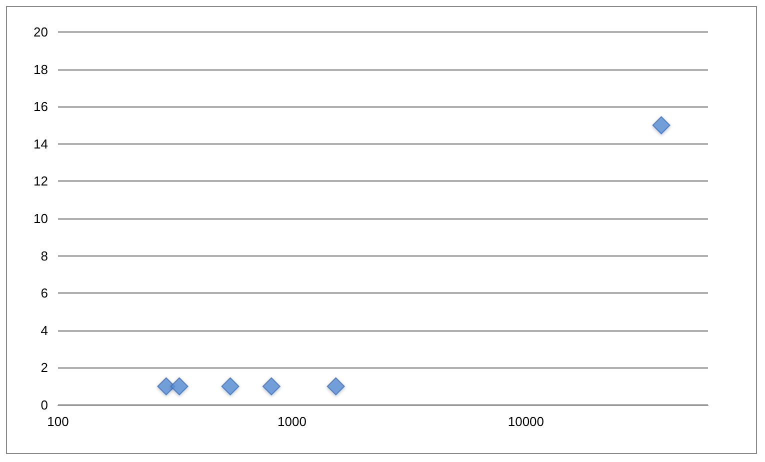 This screenshot has height=462, width=765. Describe the element at coordinates (292, 421) in the screenshot. I see `x-tick-label: 1000` at that location.